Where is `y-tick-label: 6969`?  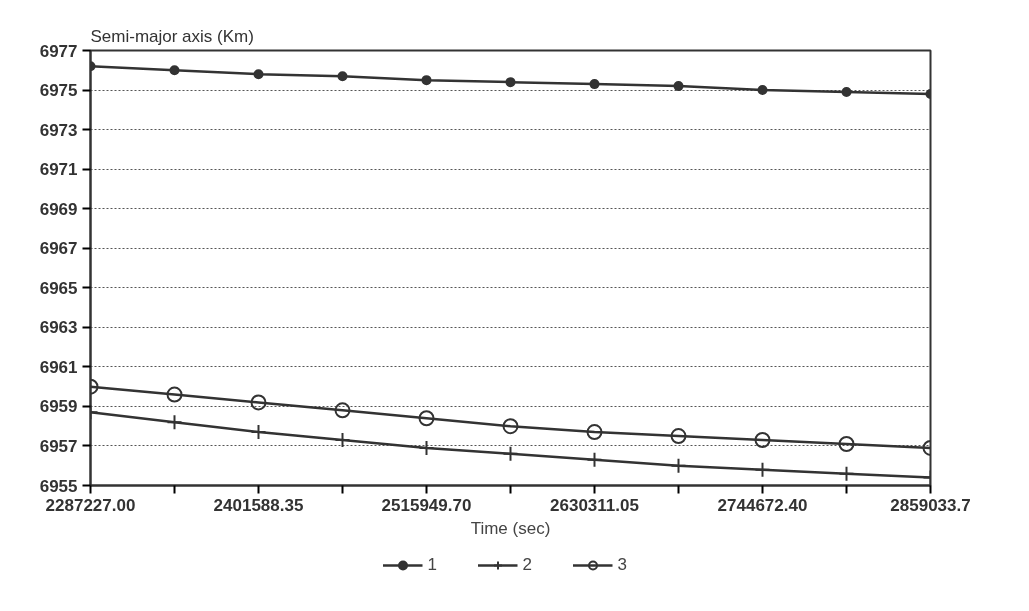 y-tick-label: 6969 is located at coordinates (58, 209).